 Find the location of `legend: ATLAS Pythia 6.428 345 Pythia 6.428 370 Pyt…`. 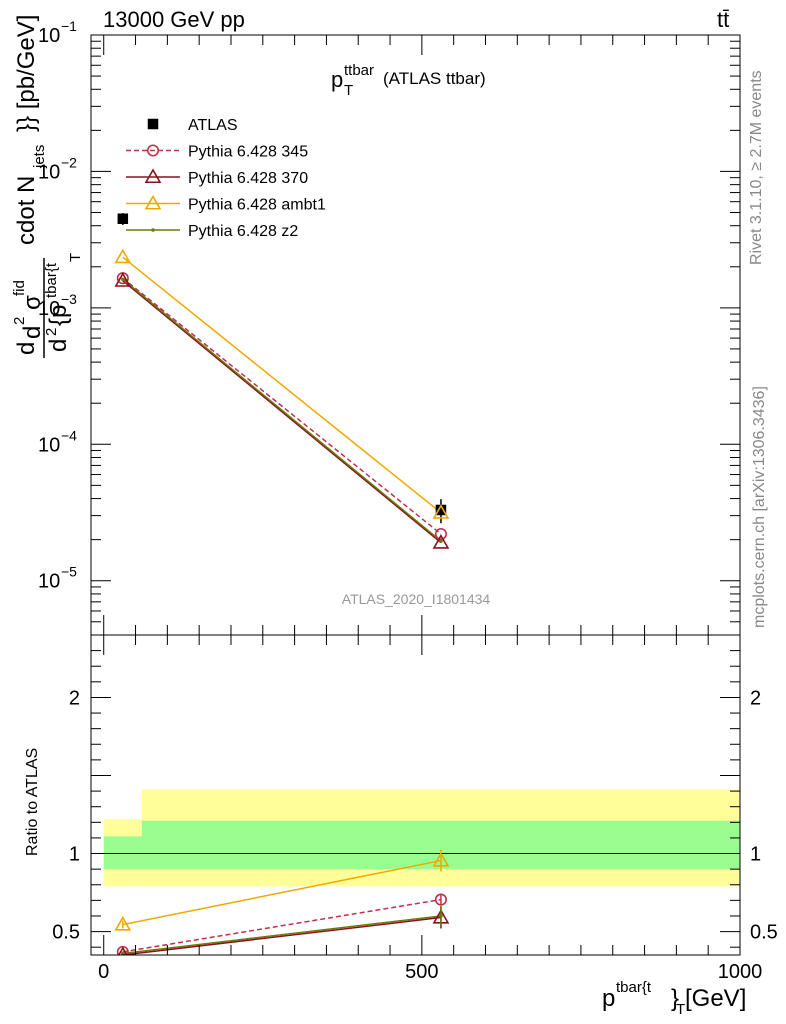

legend: ATLAS Pythia 6.428 345 Pythia 6.428 370 Pyt… is located at coordinates (226, 178).